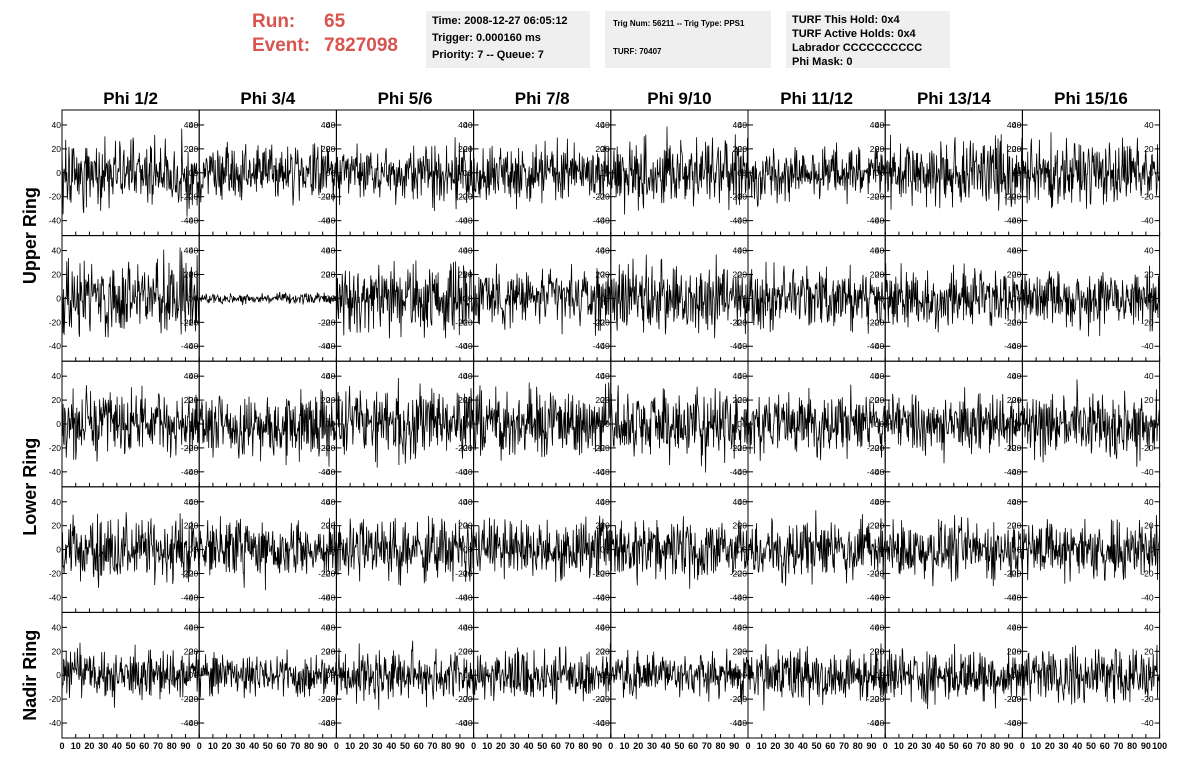  I want to click on column-title: Phi 15/16, so click(1091, 98).